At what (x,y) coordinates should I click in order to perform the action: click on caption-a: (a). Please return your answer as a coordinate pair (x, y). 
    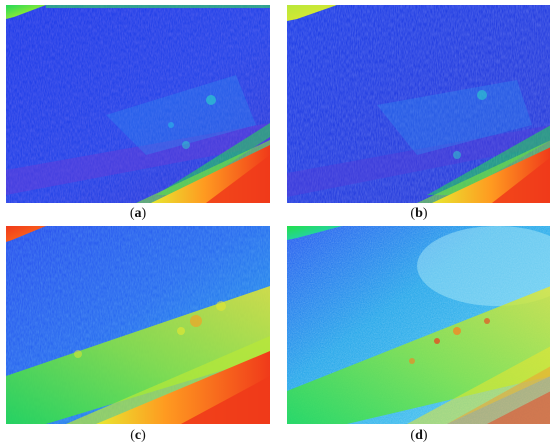
    Looking at the image, I should click on (138, 213).